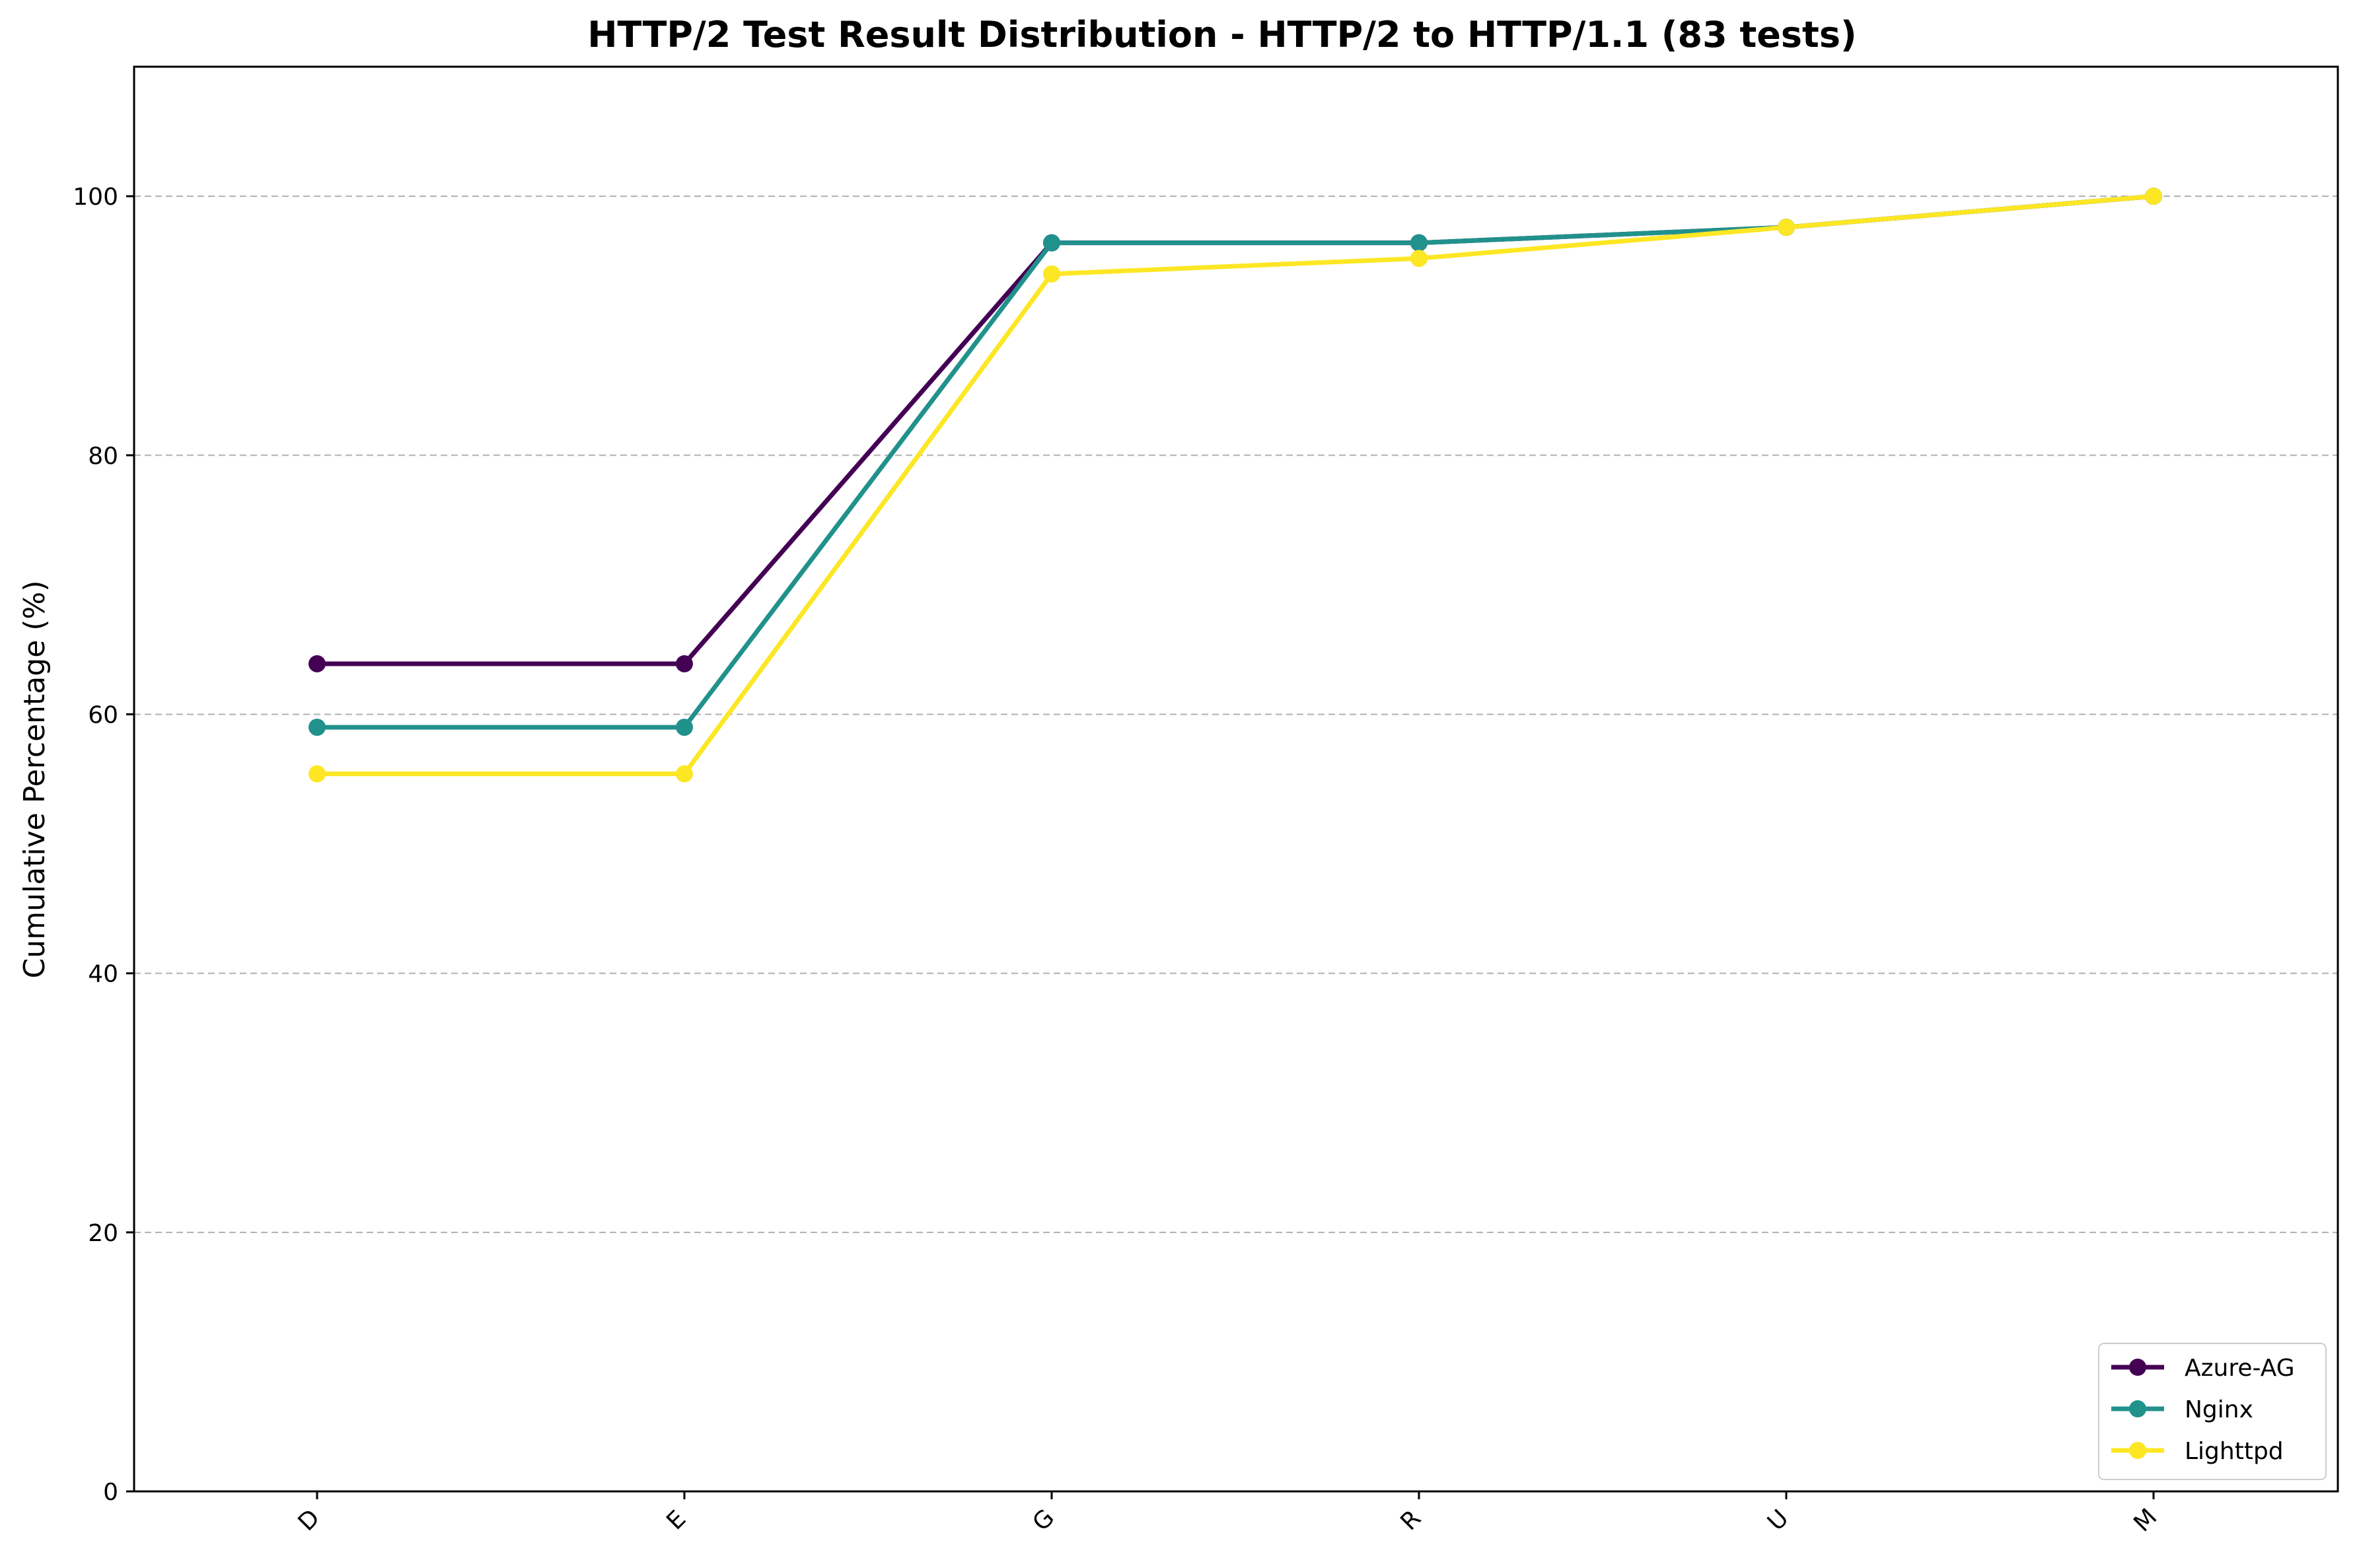  What do you see at coordinates (2219, 1409) in the screenshot?
I see `legend-label-nginx: Nginx` at bounding box center [2219, 1409].